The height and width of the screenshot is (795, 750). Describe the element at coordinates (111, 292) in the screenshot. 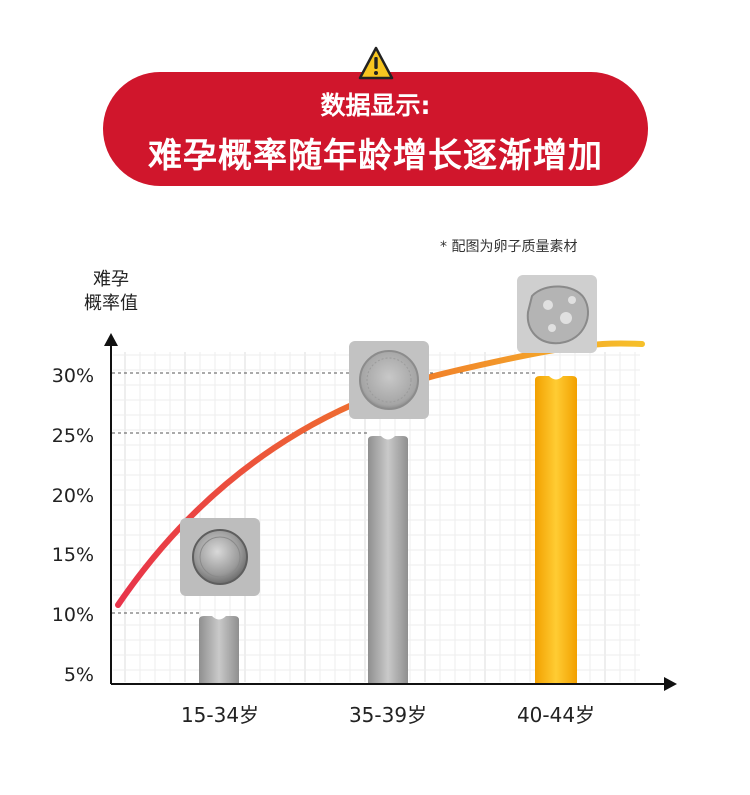

I see `y-axis-label: 难孕 概率值` at that location.